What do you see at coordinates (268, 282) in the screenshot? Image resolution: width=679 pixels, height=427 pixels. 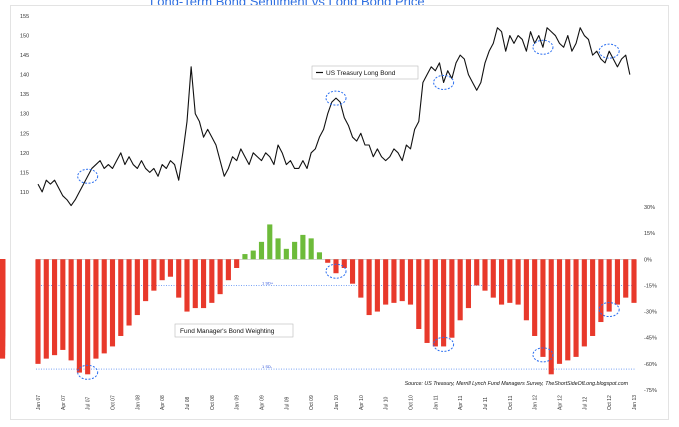 I see `sd-label: 1 SD+` at bounding box center [268, 282].